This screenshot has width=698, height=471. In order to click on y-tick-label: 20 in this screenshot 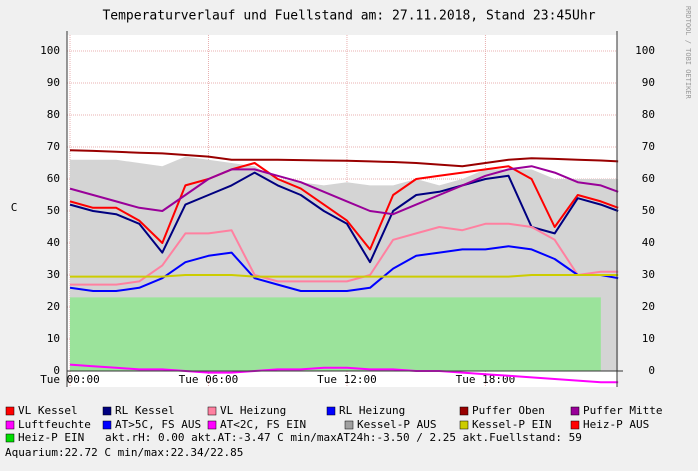, I will do `click(53, 306)`.